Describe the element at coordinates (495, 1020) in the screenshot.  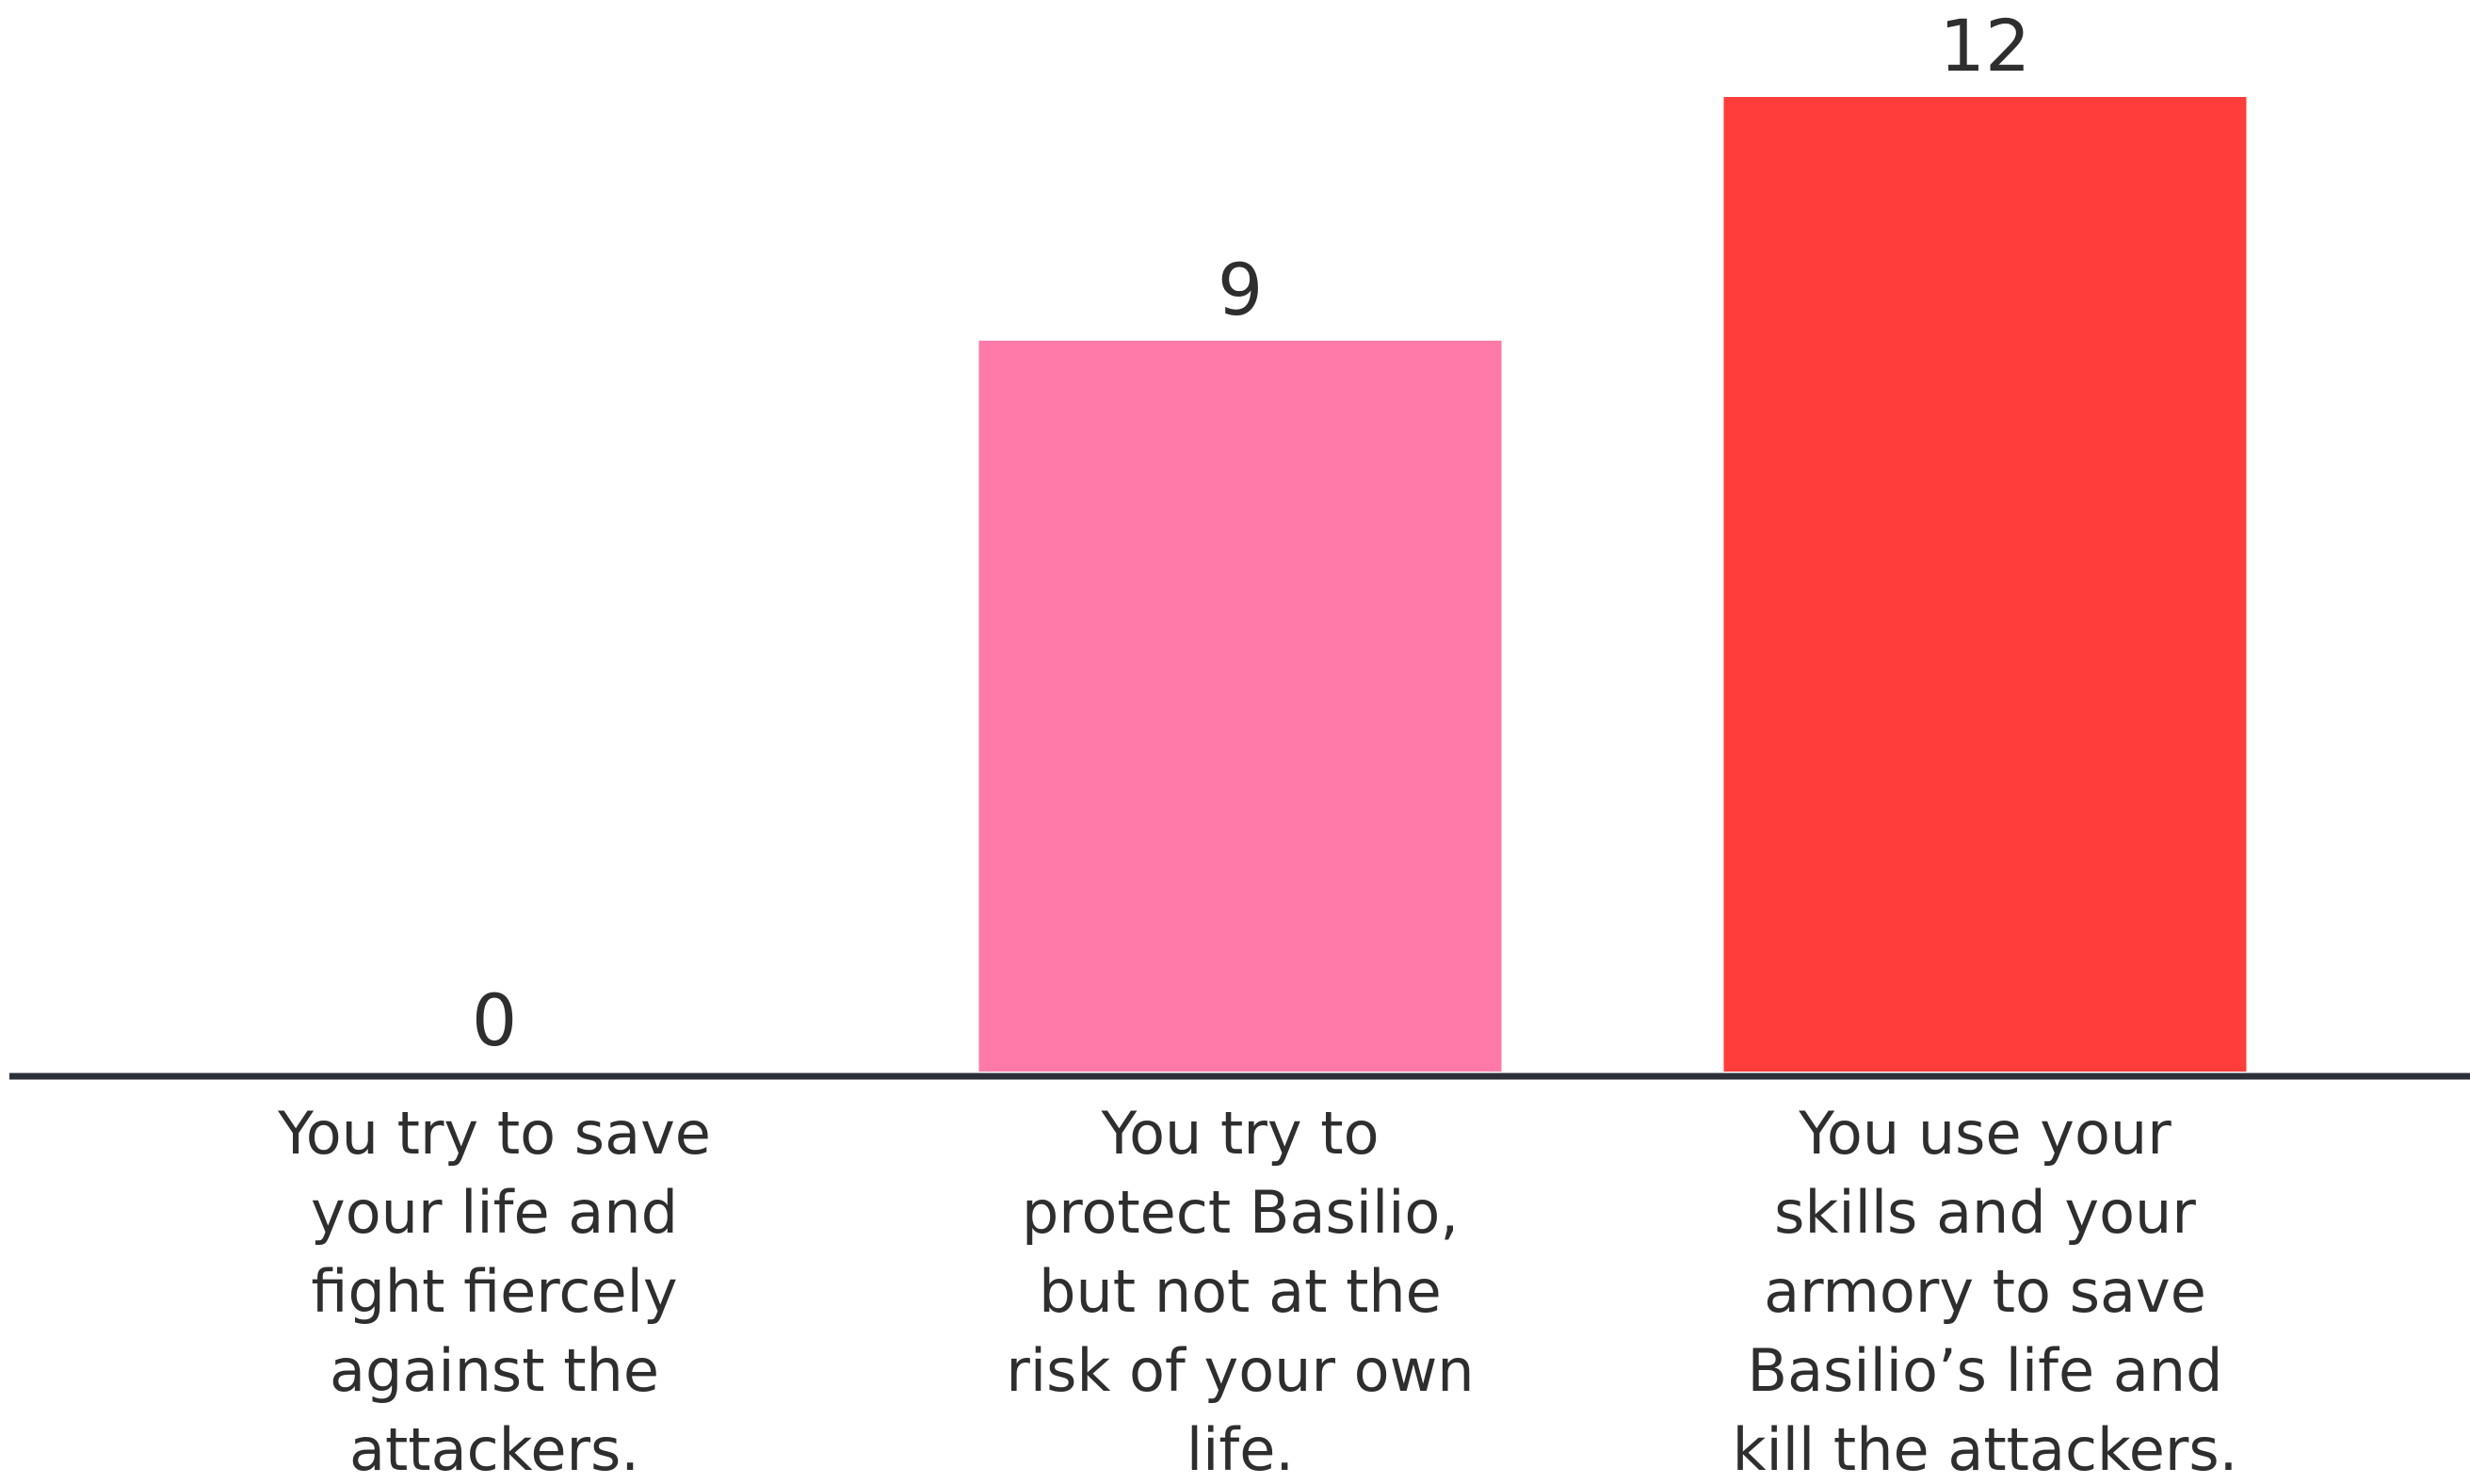
I see `value-label-1: 0` at that location.